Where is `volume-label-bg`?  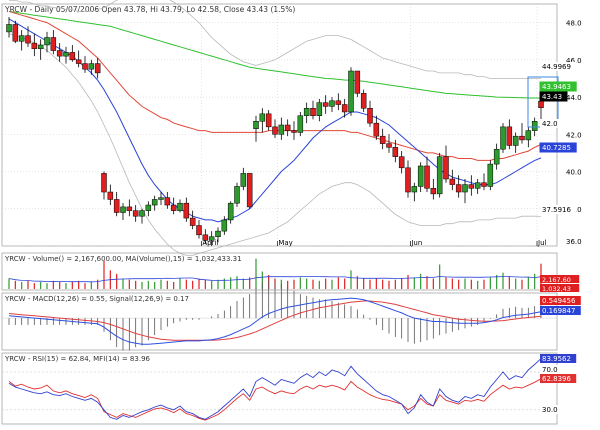 volume-label-bg is located at coordinates (560, 279).